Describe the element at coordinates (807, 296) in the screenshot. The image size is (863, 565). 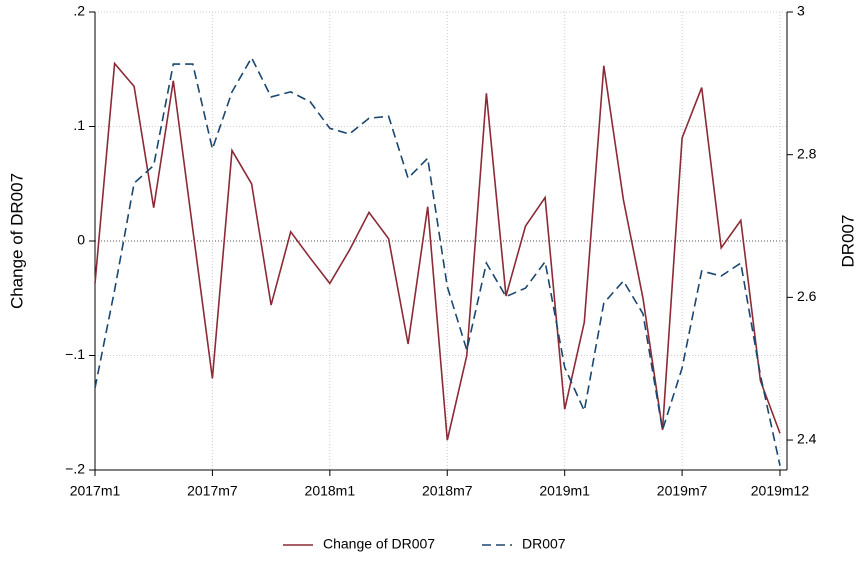
I see `y2-tick-label: 2.6` at that location.